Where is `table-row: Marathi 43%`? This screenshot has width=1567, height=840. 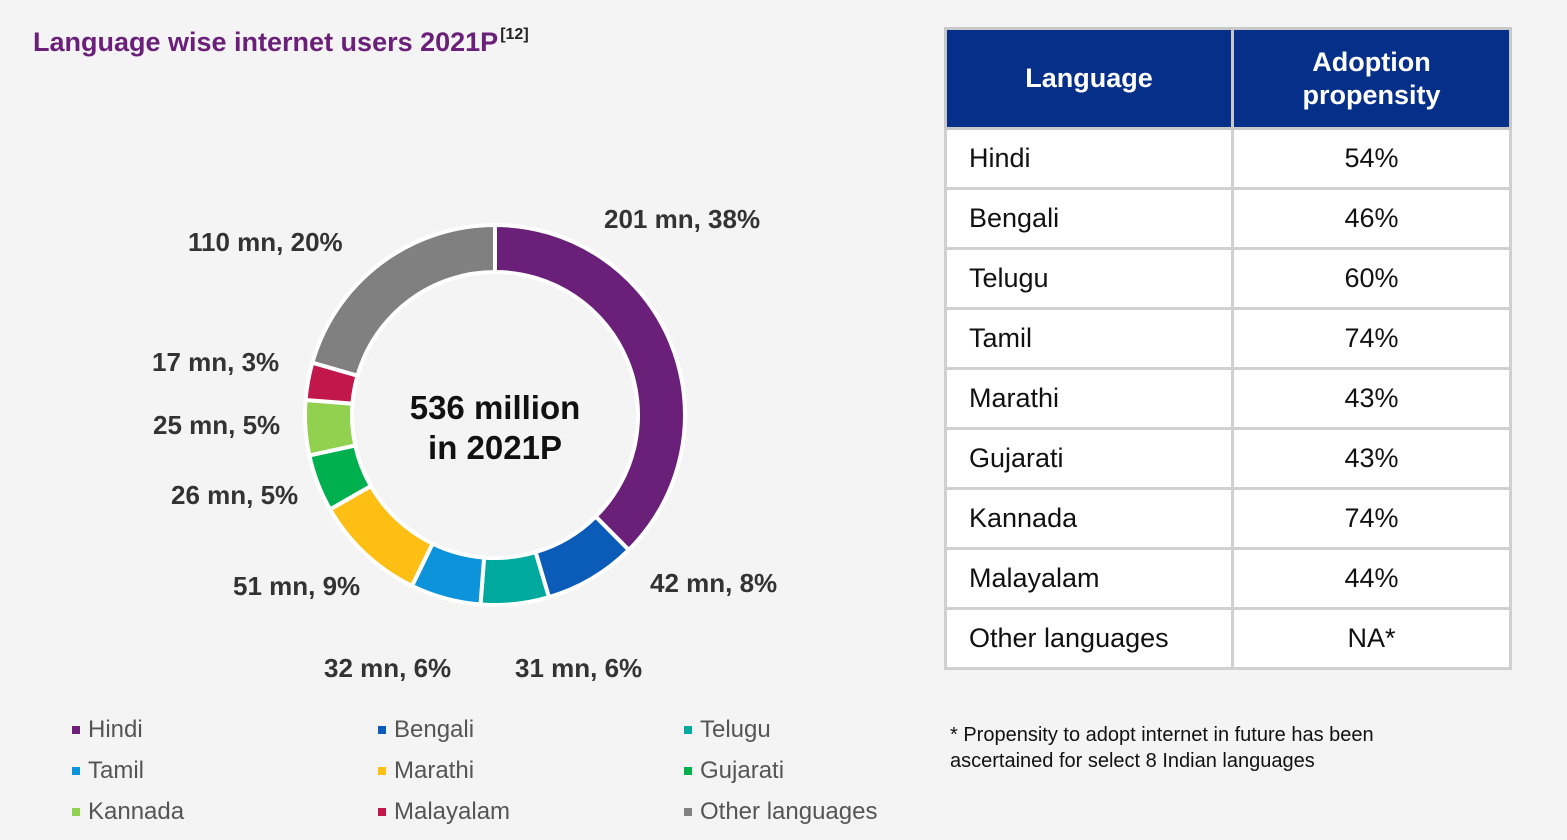 table-row: Marathi 43% is located at coordinates (1228, 398).